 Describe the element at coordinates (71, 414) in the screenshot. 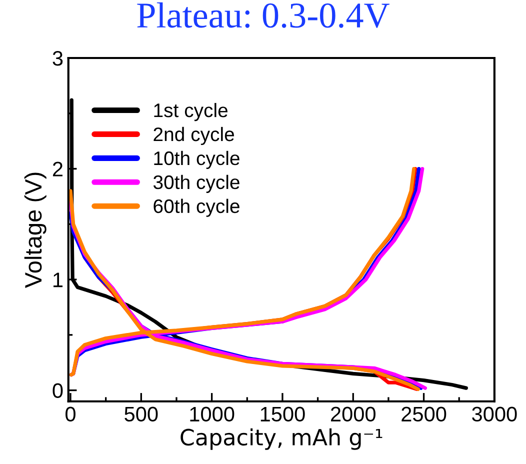

I see `x-tick-label: 0` at that location.